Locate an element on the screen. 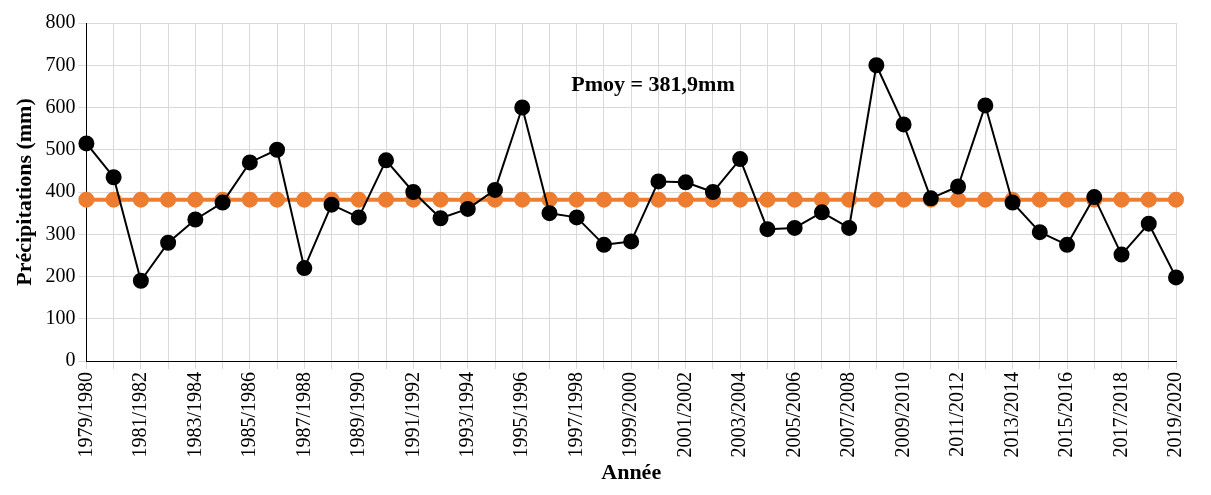 The image size is (1211, 495). x-tick-label: 1983/1984 is located at coordinates (193, 415).